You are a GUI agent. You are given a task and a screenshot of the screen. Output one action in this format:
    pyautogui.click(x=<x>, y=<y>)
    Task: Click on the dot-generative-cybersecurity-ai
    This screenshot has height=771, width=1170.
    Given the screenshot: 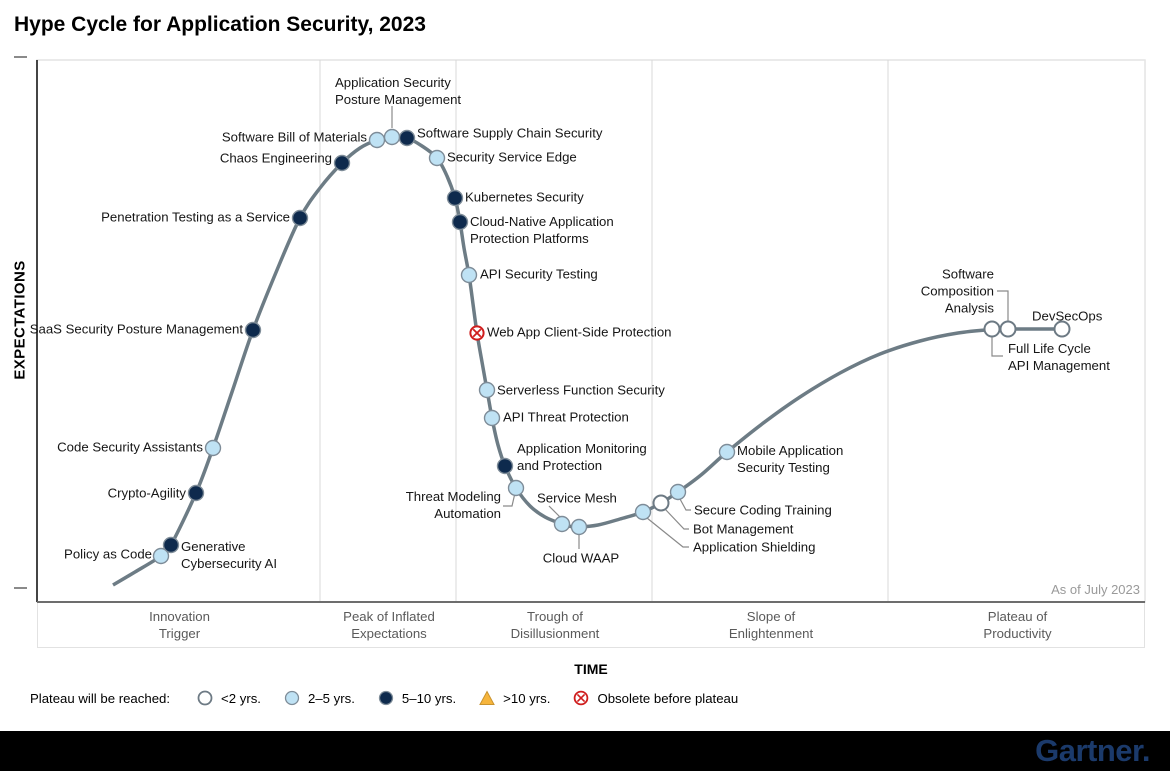 What is the action you would take?
    pyautogui.click(x=171, y=545)
    